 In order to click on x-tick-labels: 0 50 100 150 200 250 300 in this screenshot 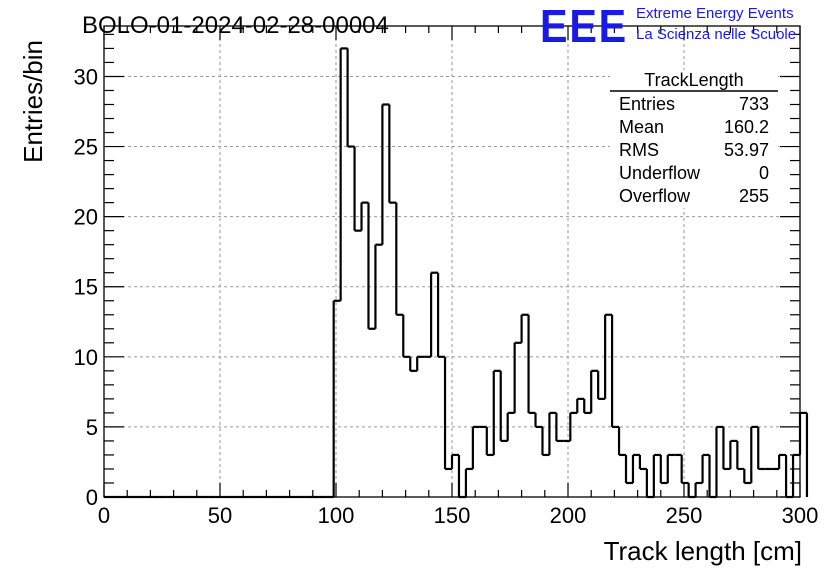, I will do `click(458, 515)`.